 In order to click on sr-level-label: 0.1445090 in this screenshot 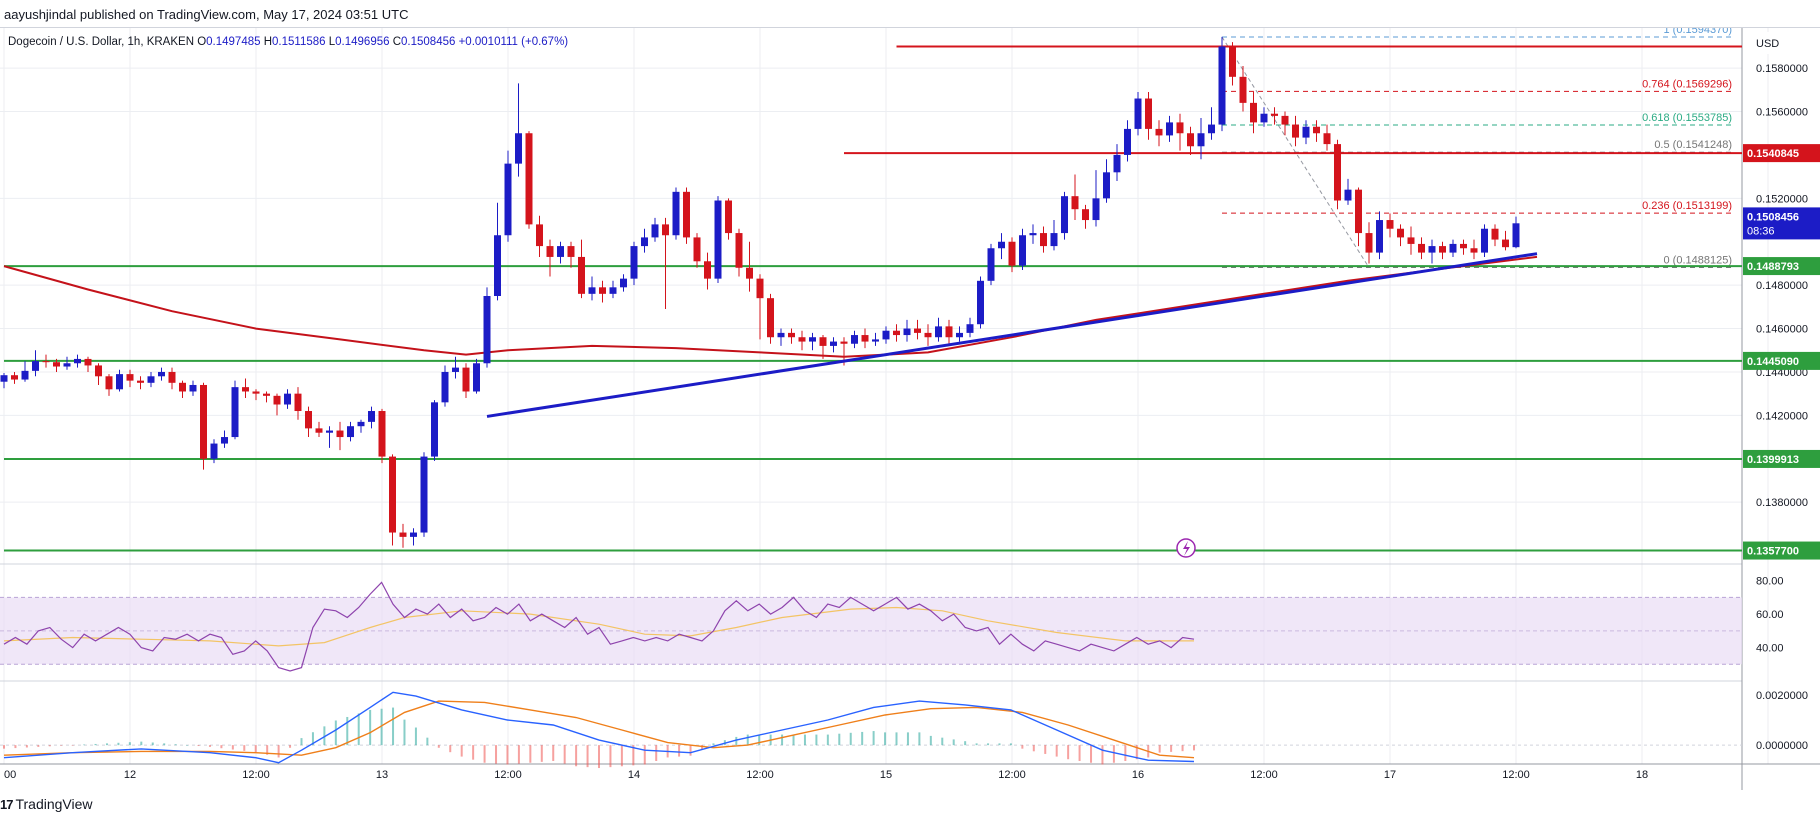, I will do `click(1773, 362)`.